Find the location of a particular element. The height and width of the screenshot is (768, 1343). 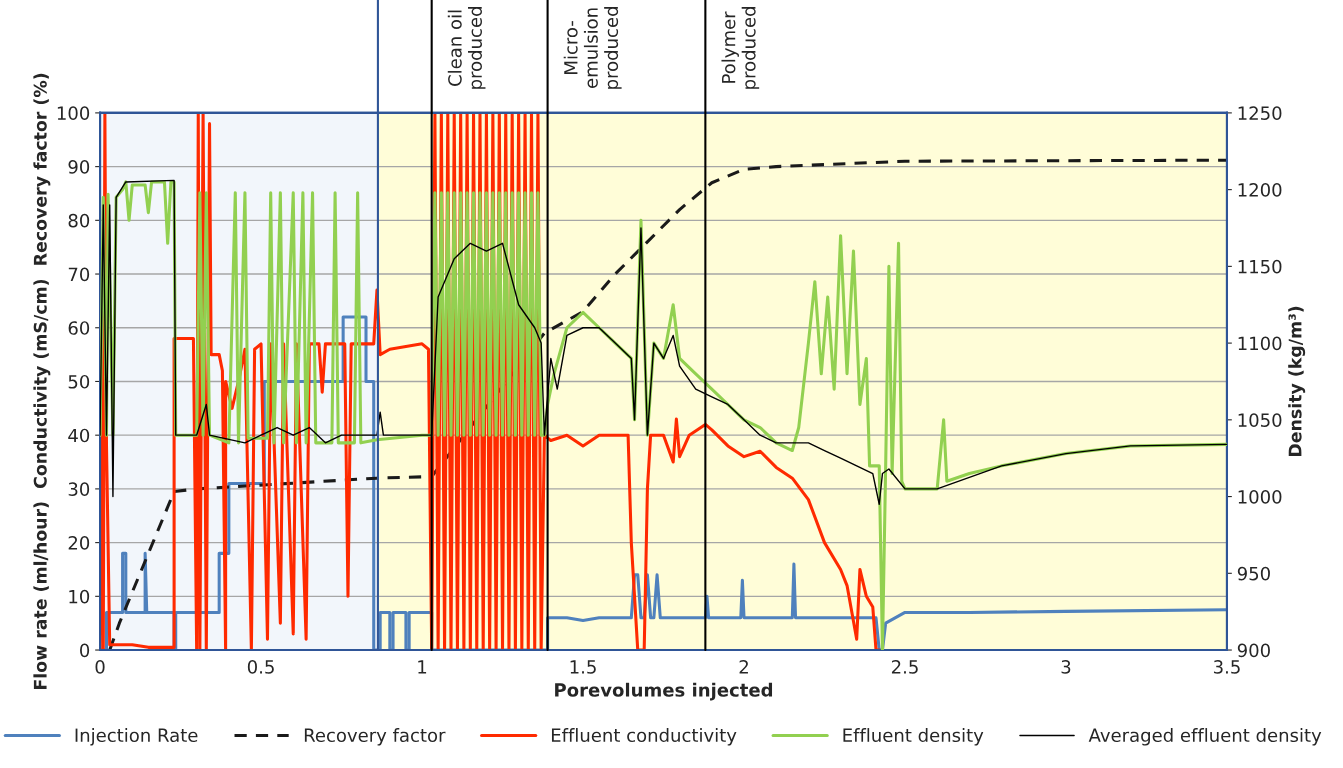

ref-line-label: Clean oil produced is located at coordinates (466, 48).